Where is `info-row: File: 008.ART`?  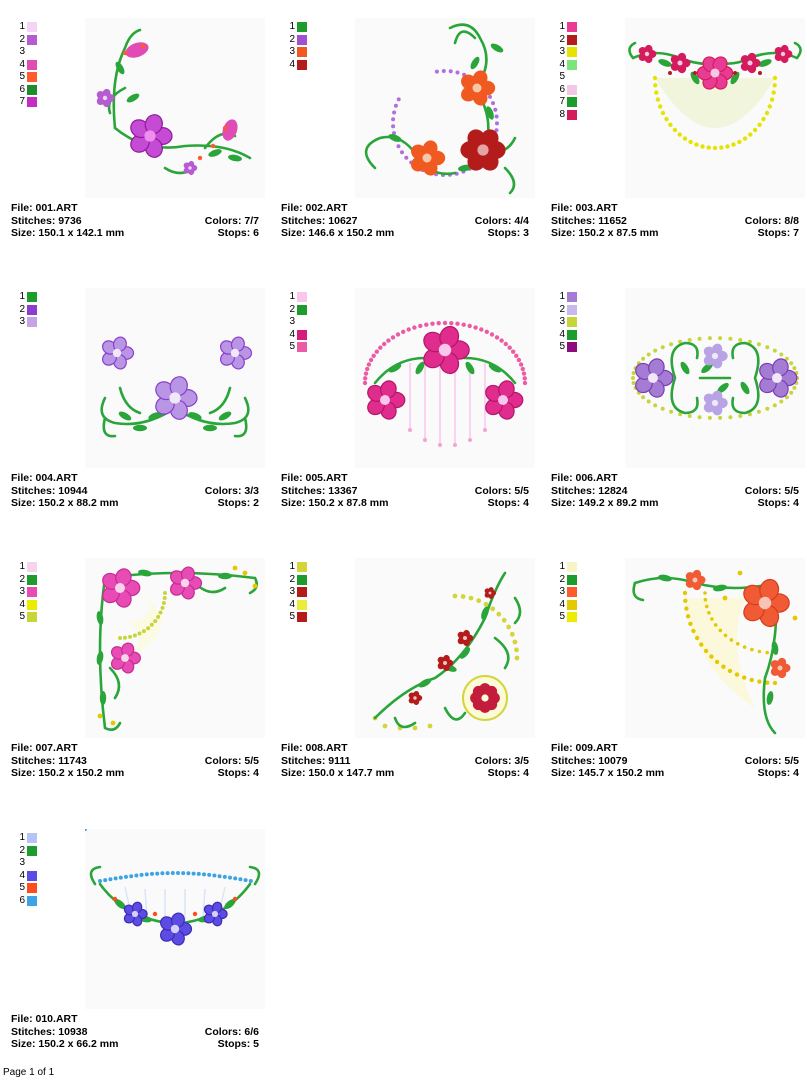
info-row: File: 008.ART is located at coordinates (405, 748).